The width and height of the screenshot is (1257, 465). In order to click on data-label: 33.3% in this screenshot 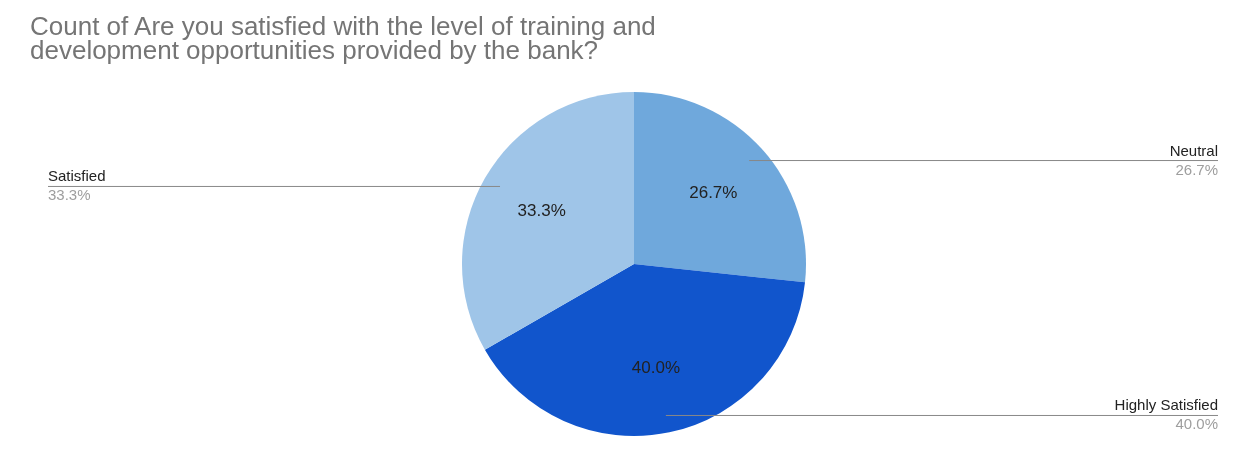, I will do `click(541, 210)`.